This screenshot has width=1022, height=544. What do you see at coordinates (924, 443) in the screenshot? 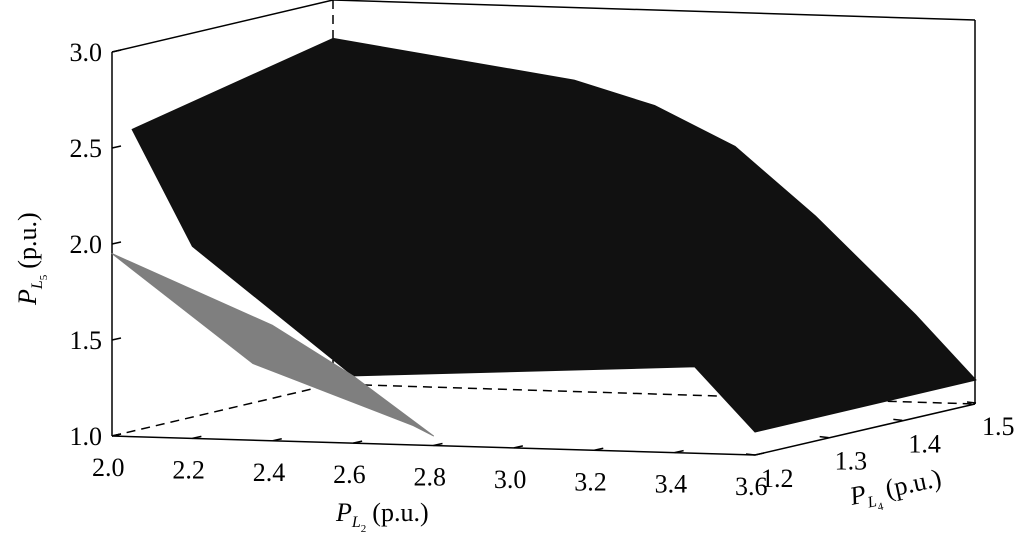
I see `y-tick-label: 1.4` at bounding box center [924, 443].